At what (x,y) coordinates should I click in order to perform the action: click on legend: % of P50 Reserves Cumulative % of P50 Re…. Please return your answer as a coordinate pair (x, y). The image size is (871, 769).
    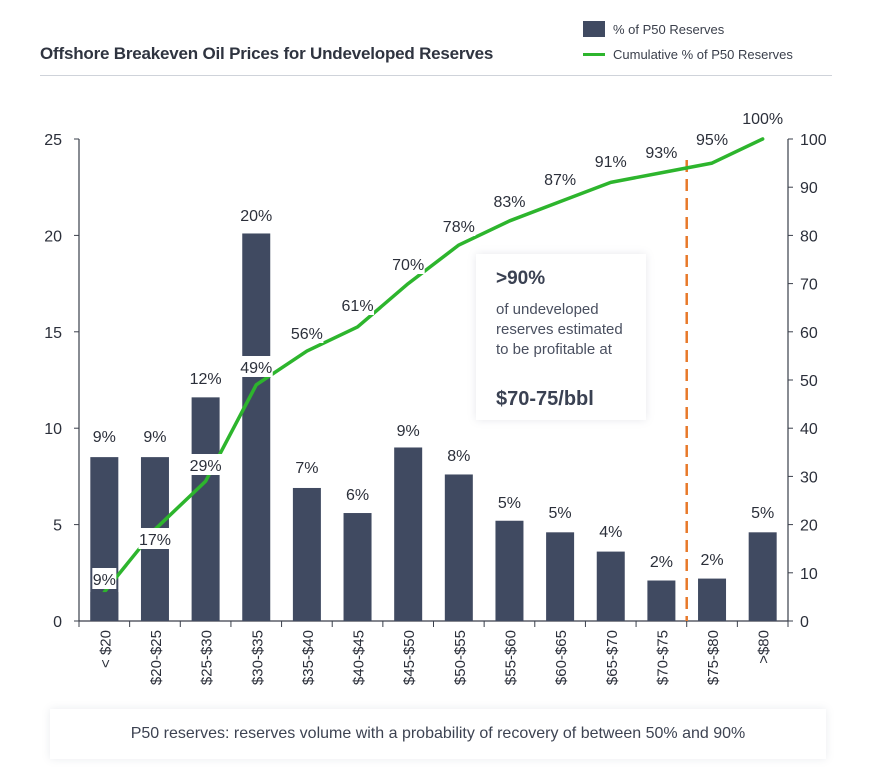
    Looking at the image, I should click on (688, 43).